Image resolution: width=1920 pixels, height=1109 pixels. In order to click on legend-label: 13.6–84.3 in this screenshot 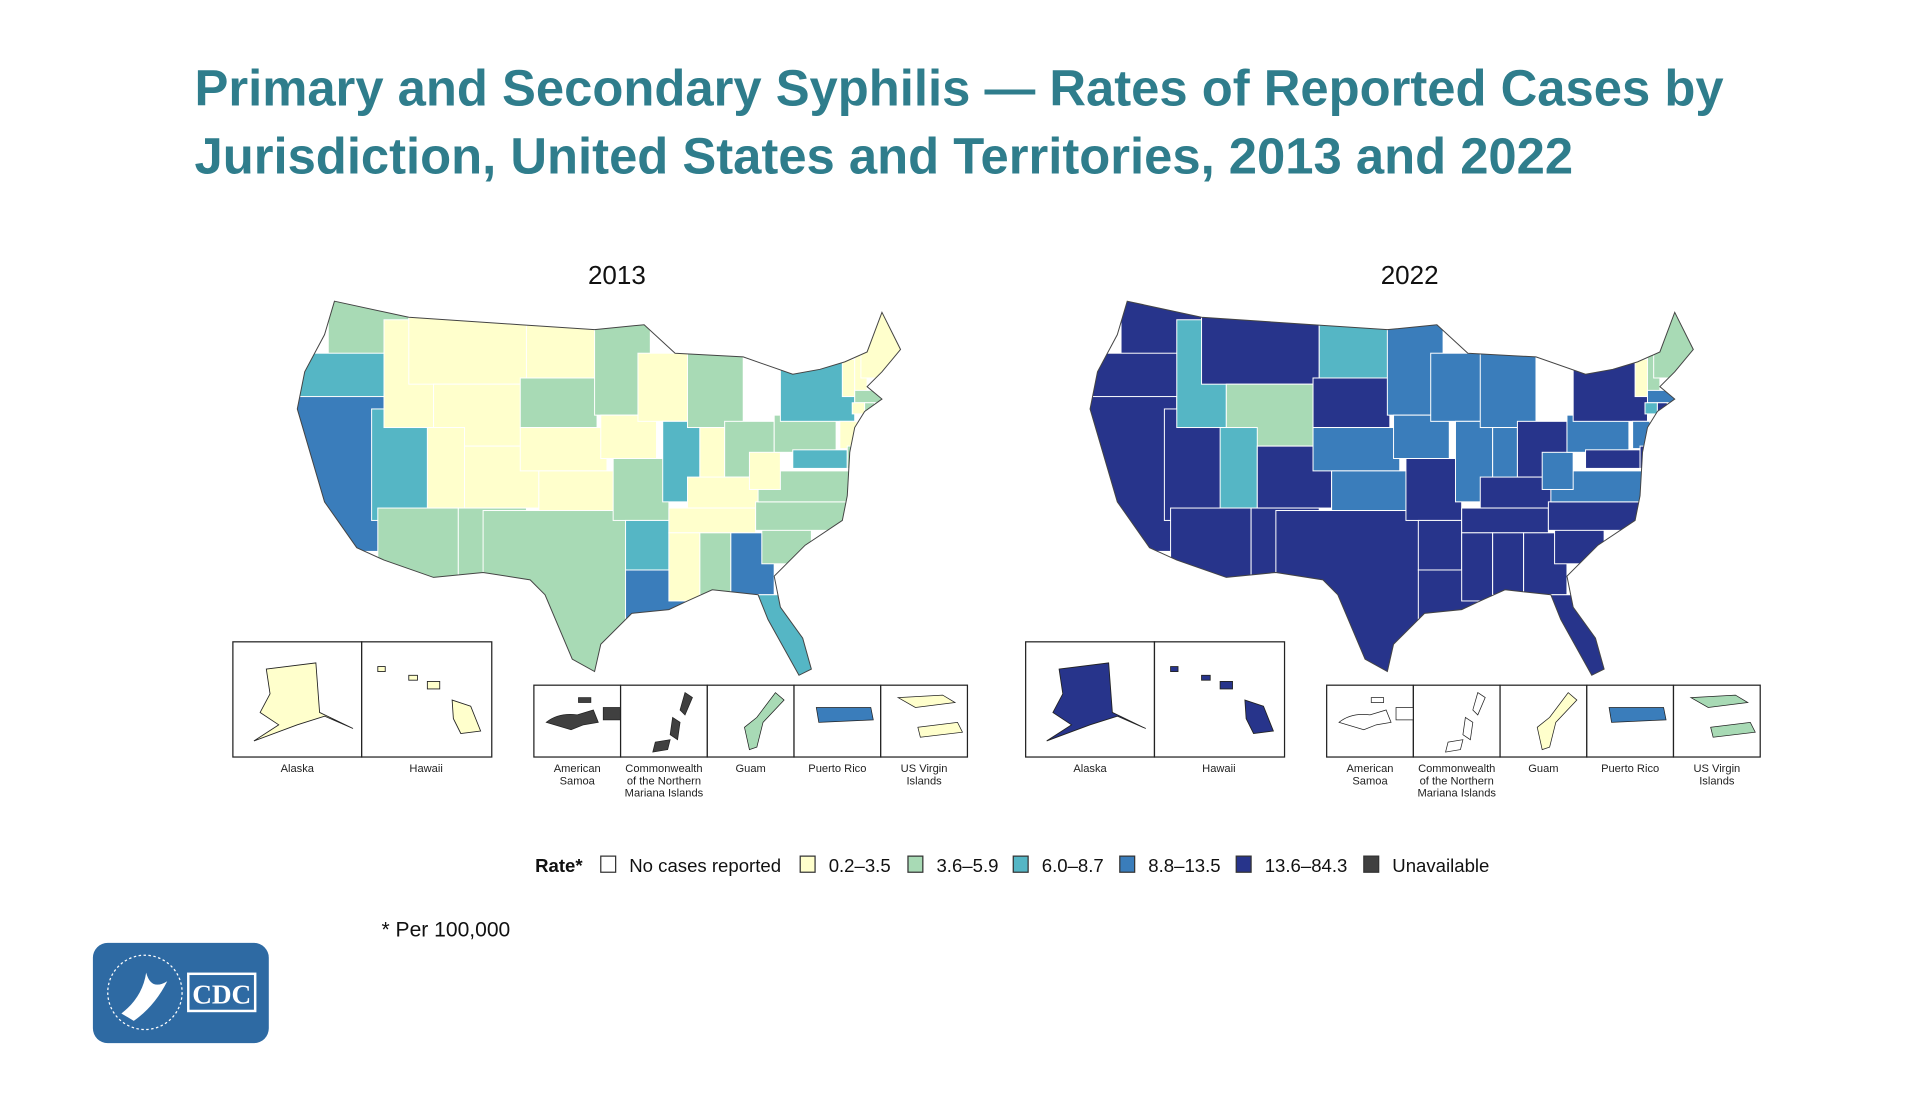, I will do `click(1306, 865)`.